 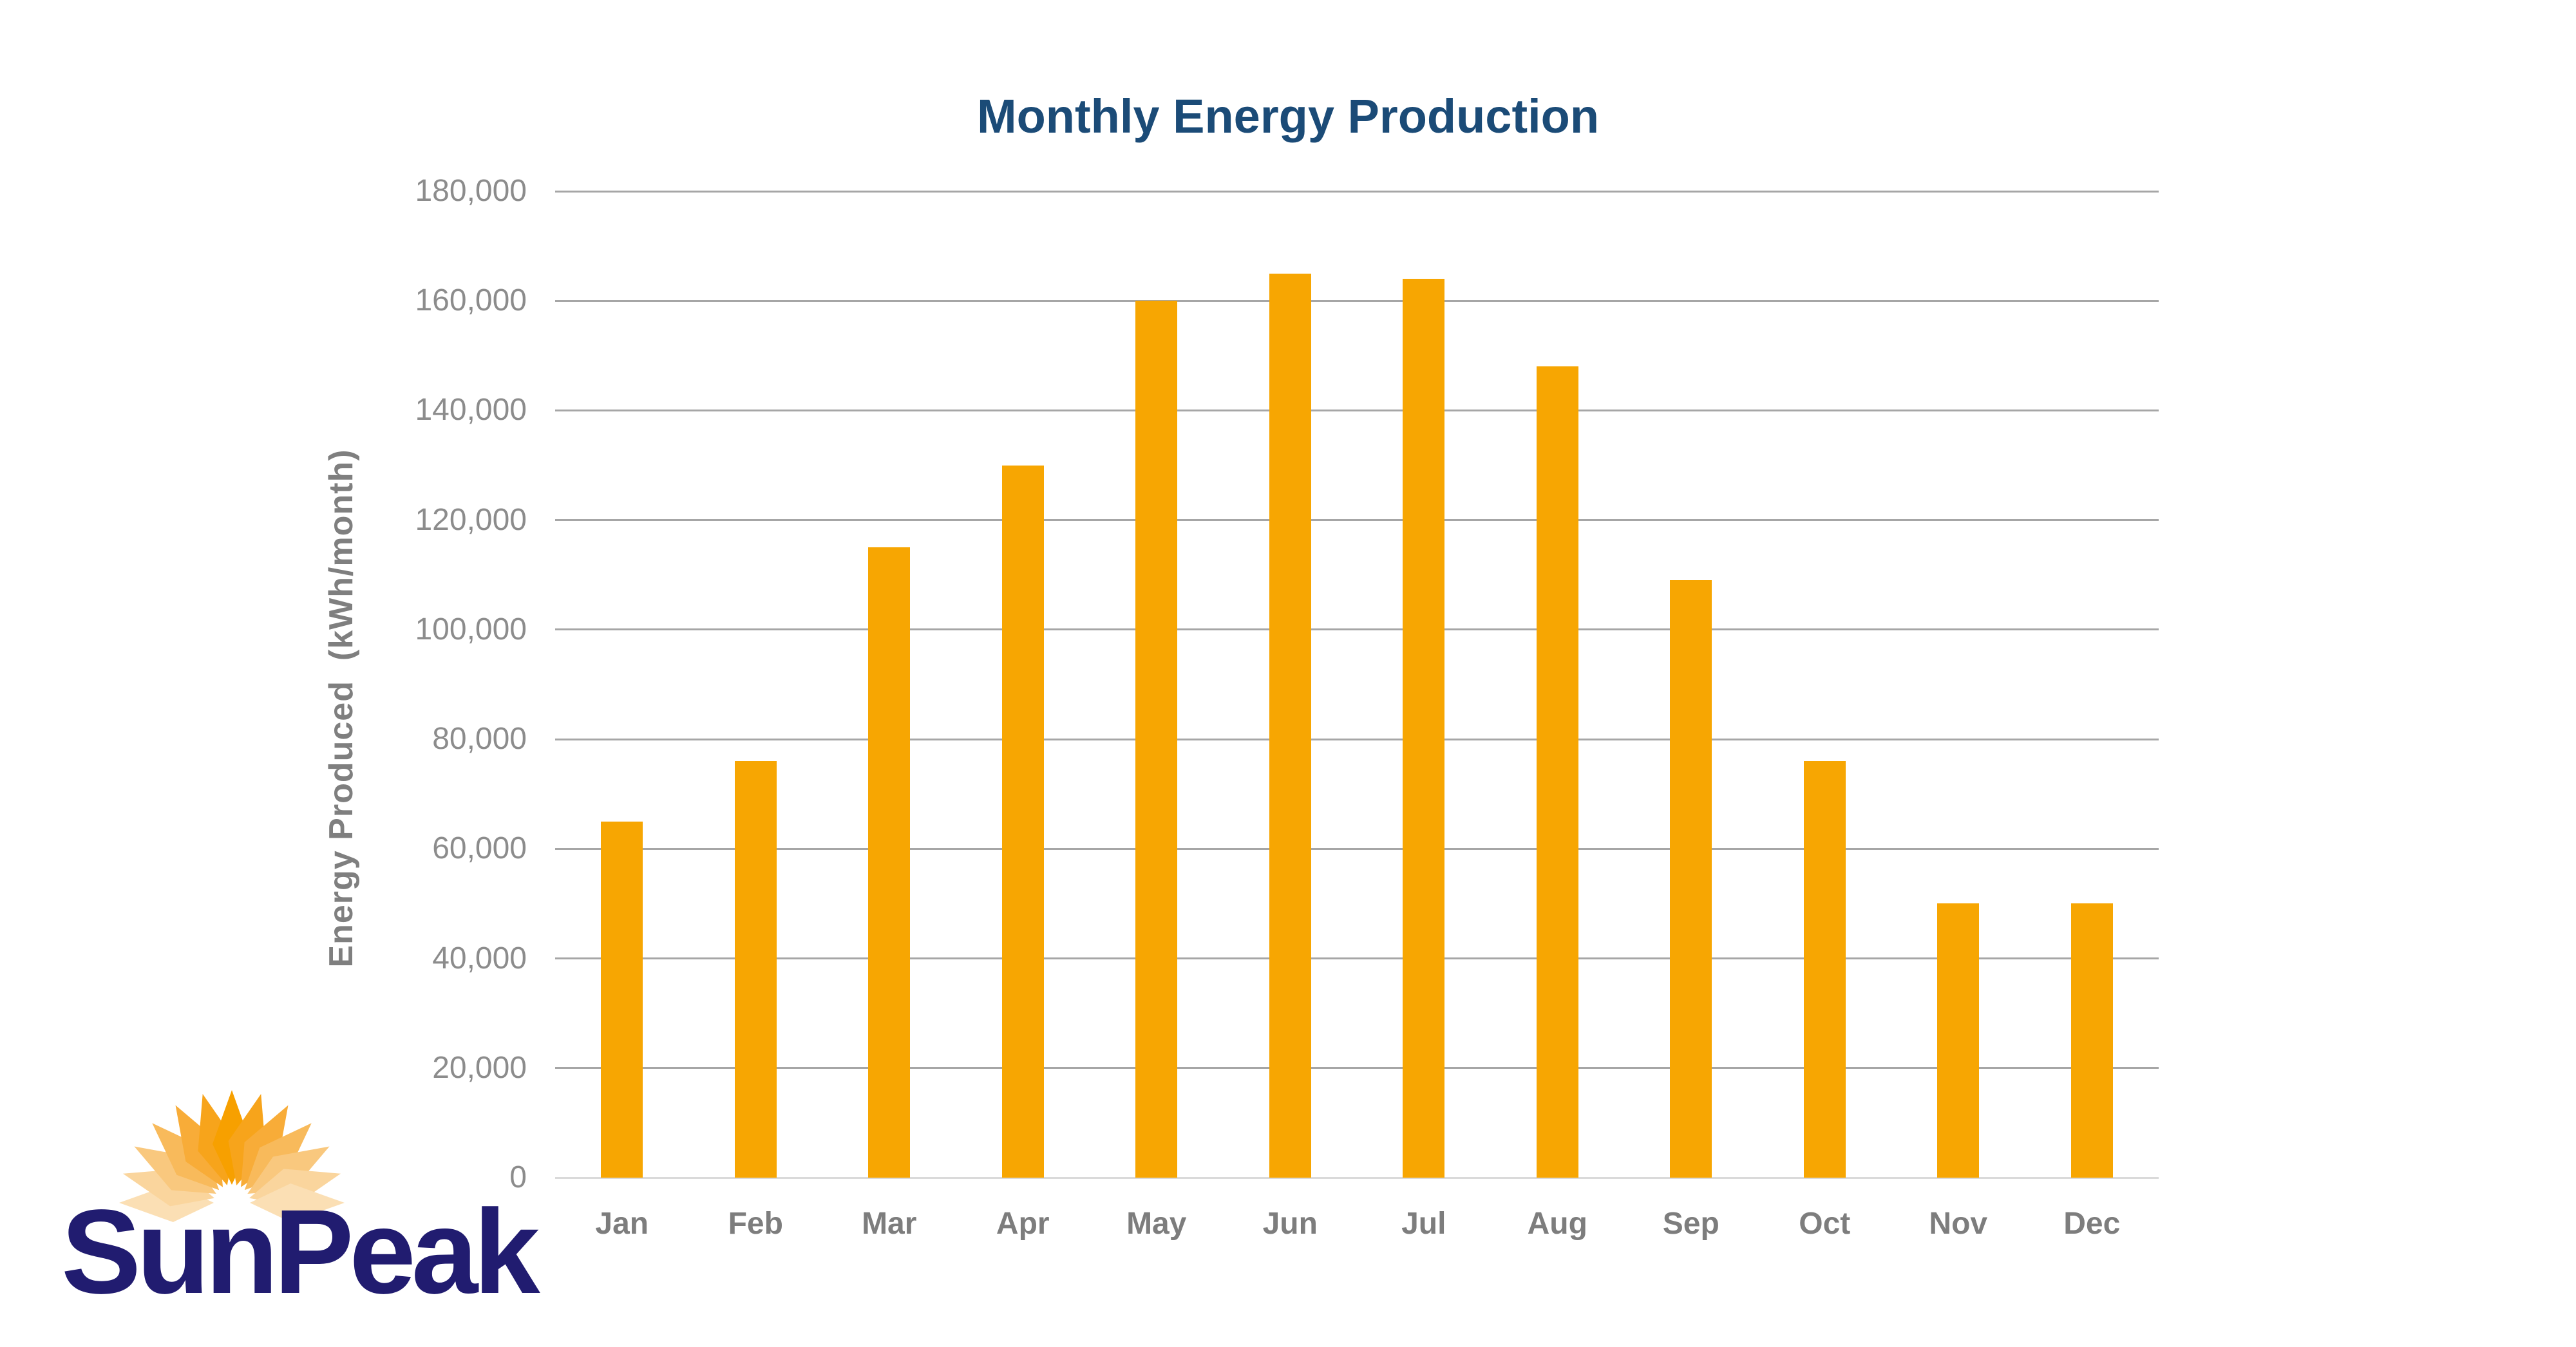 I want to click on chart-title: Monthly Energy Production, so click(x=1288, y=116).